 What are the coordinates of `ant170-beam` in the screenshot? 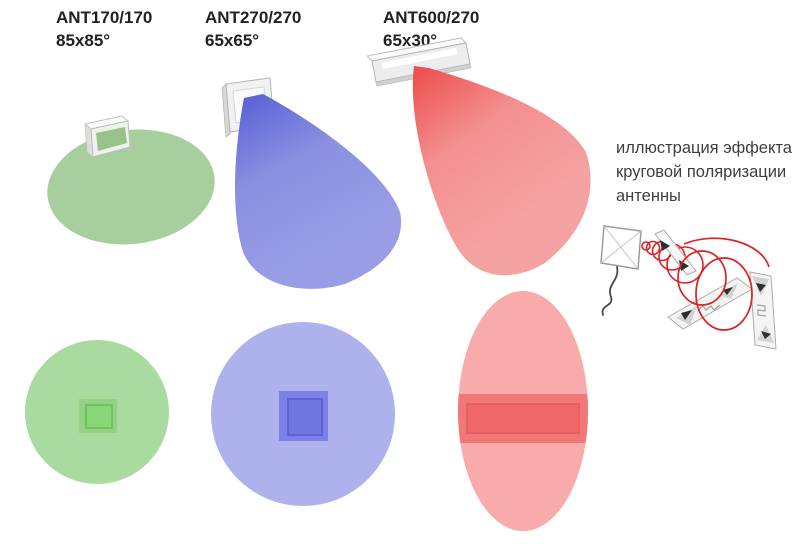 It's located at (131, 187).